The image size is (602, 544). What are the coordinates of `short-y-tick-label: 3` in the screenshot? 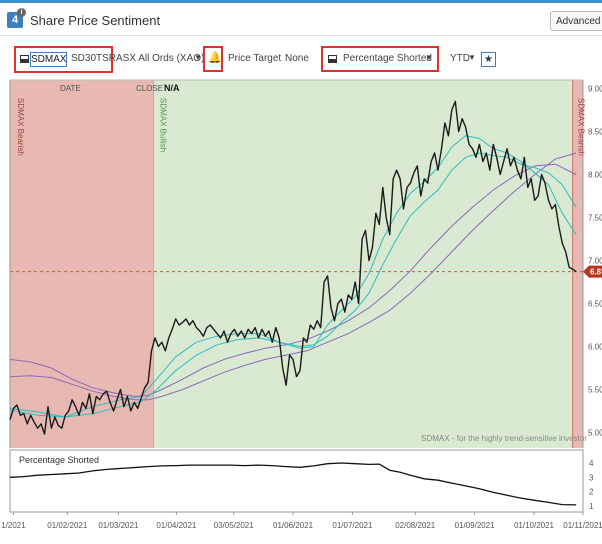 It's located at (591, 477).